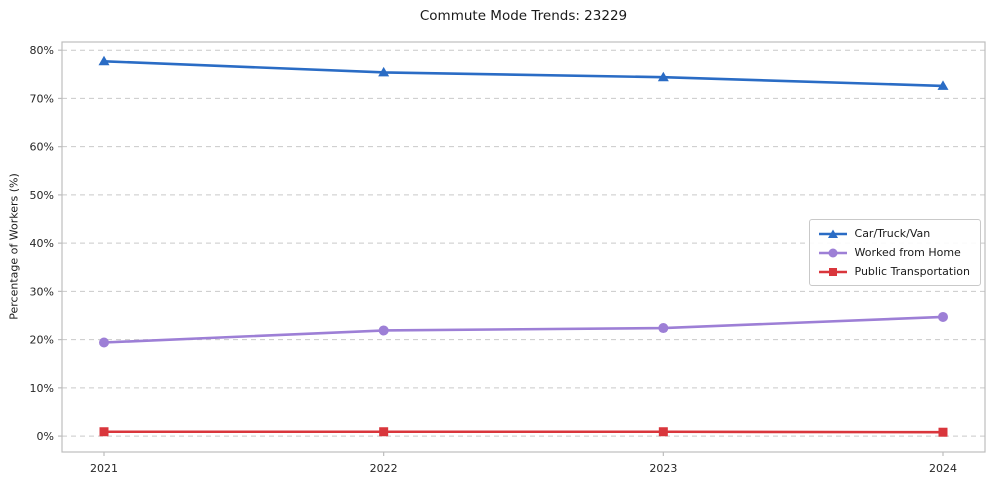 The width and height of the screenshot is (990, 490). Describe the element at coordinates (42, 340) in the screenshot. I see `y-tick-label: 20%` at that location.